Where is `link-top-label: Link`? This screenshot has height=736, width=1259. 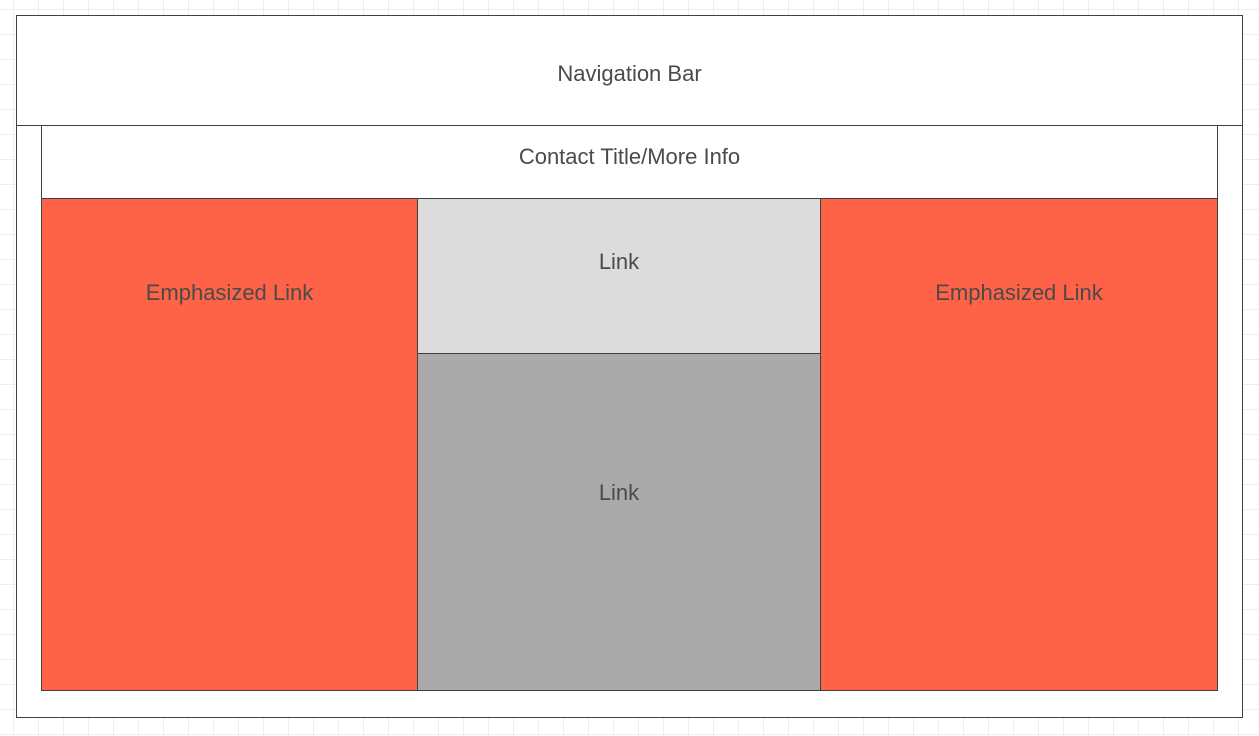
link-top-label: Link is located at coordinates (619, 261).